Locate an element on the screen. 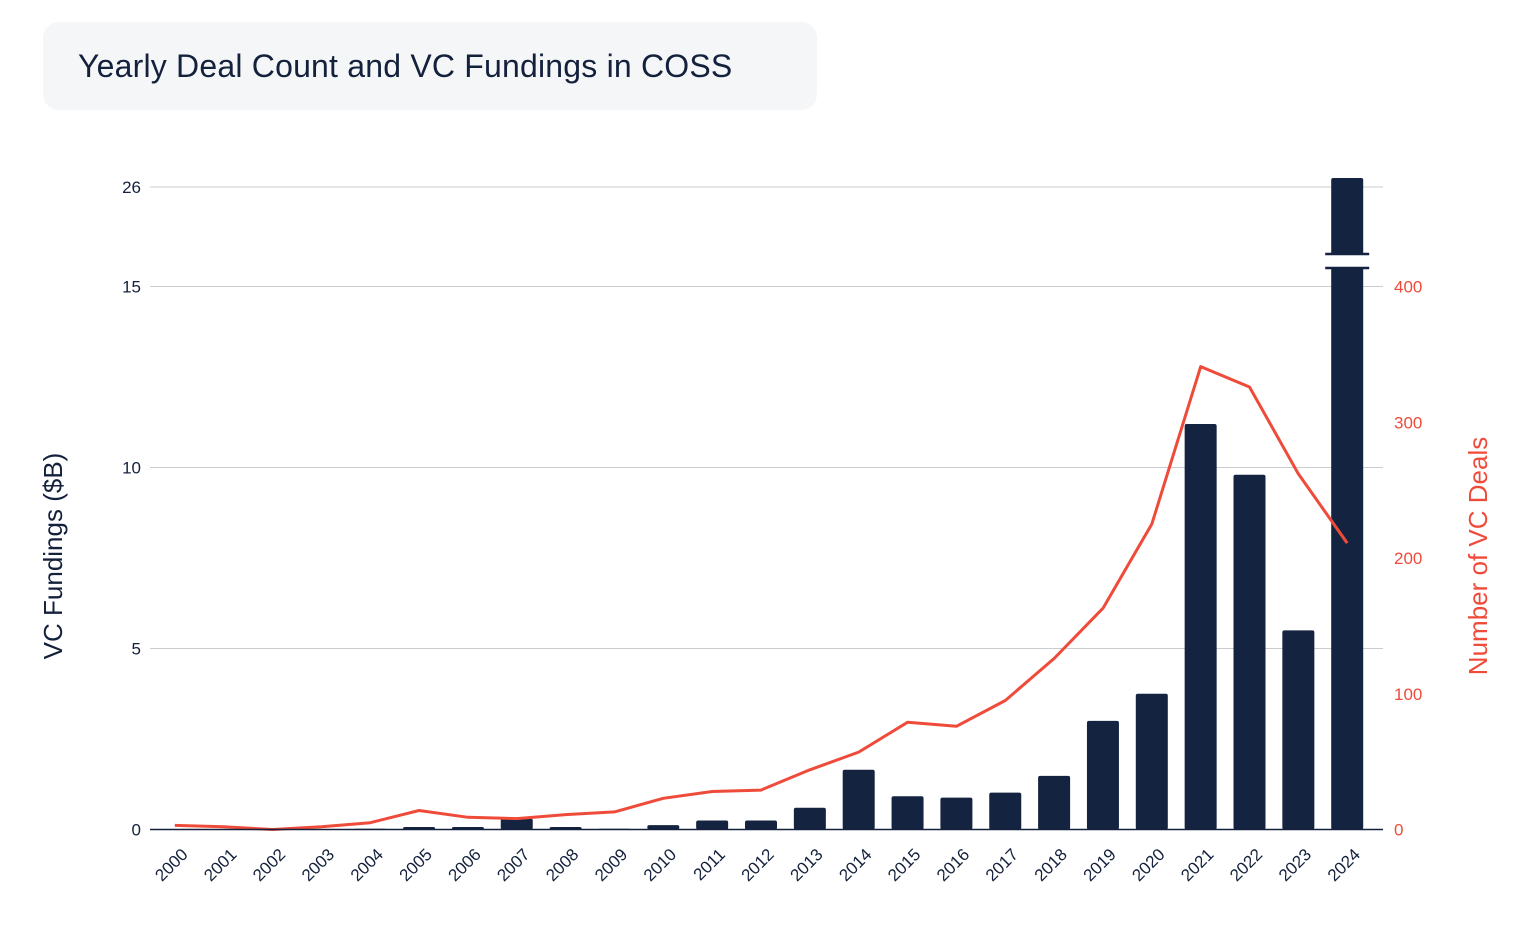 This screenshot has height=926, width=1538. bar-2015 is located at coordinates (907, 813).